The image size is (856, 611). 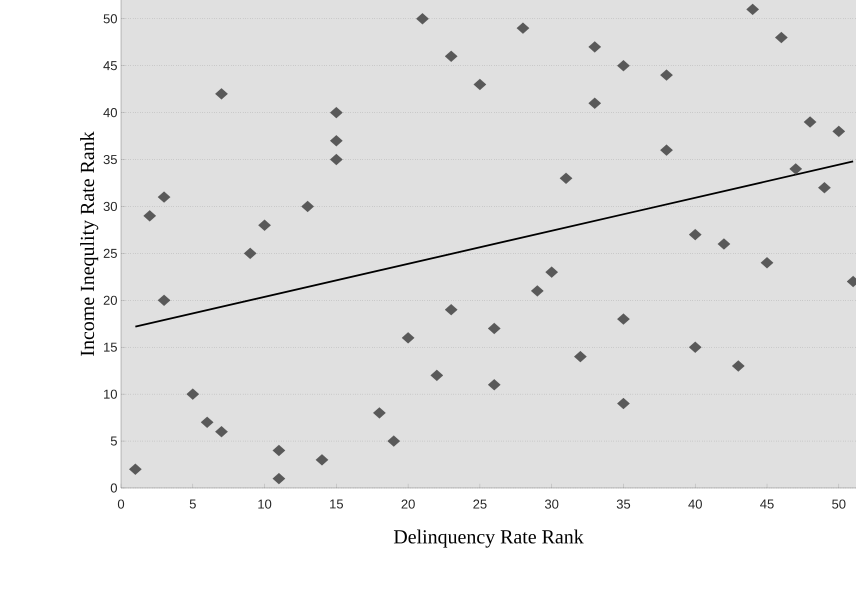 I want to click on x-tick-label: 5, so click(x=193, y=504).